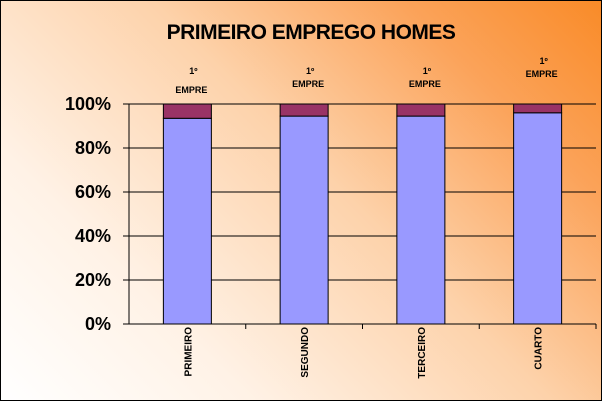 The height and width of the screenshot is (401, 602). I want to click on category-label: CUARTO, so click(539, 348).